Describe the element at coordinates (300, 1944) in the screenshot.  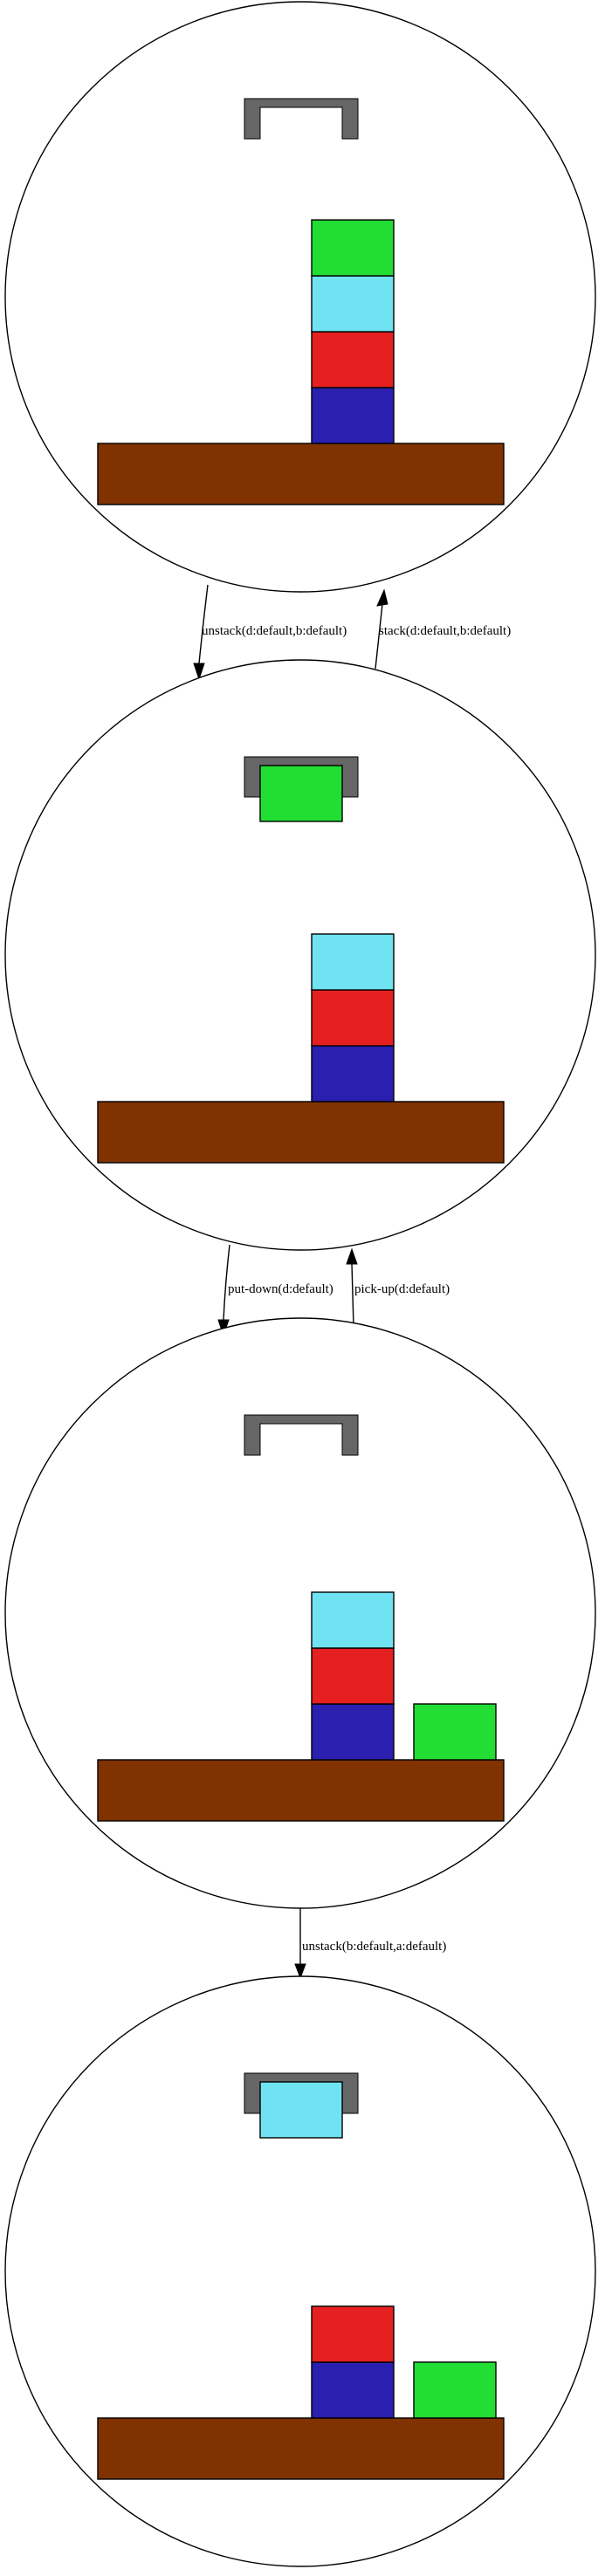
I see `edge-arrow-unstack-b-a` at that location.